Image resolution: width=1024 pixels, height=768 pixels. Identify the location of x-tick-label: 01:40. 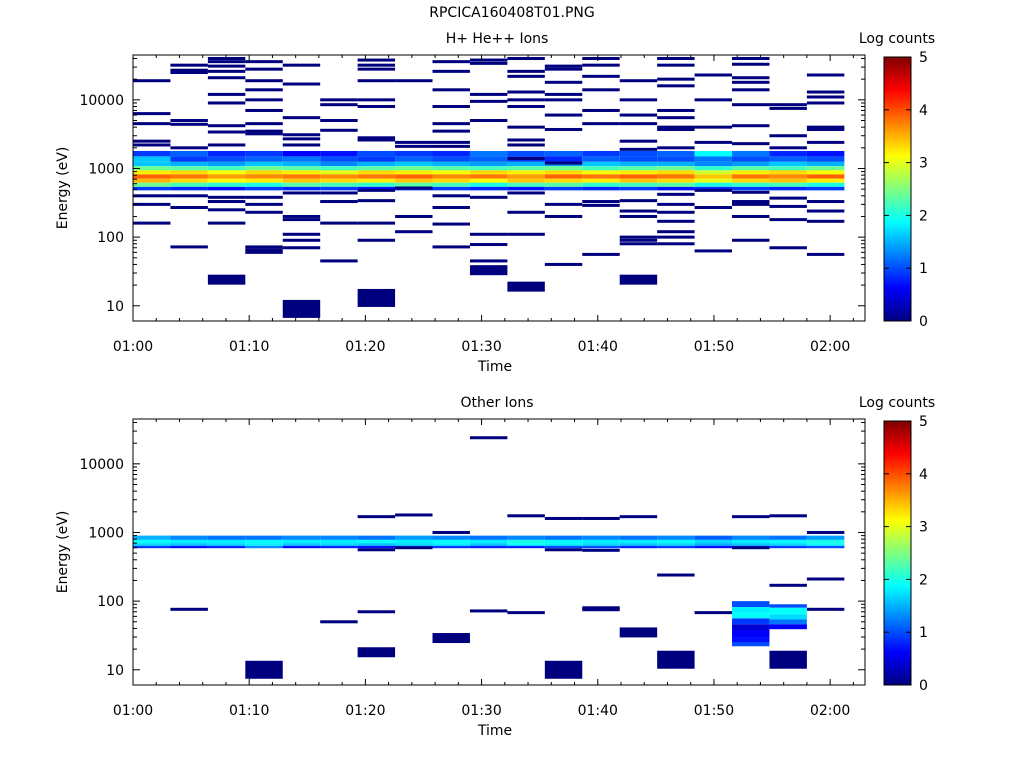
(598, 347).